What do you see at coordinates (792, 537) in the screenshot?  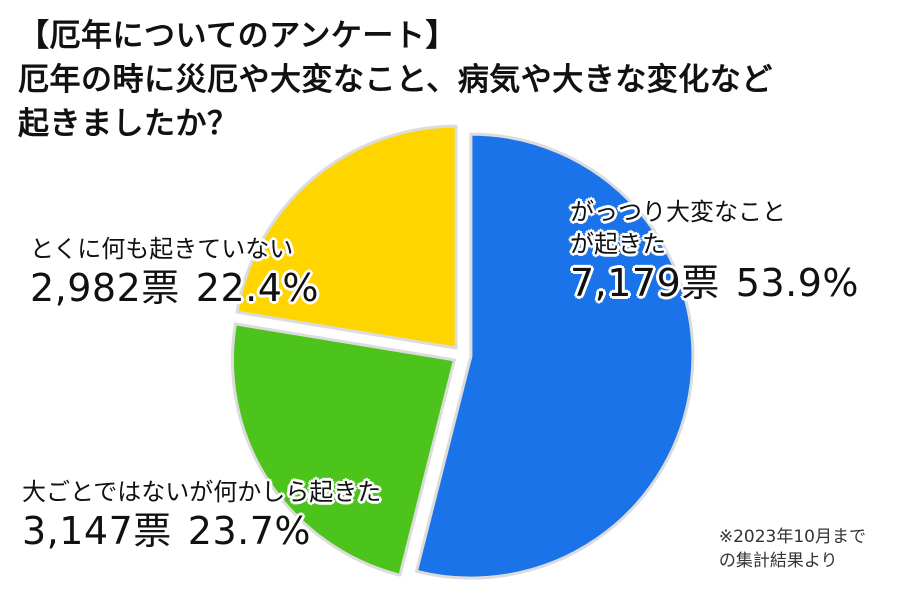 I see `source-note-line-1: ※2023年10月まで` at bounding box center [792, 537].